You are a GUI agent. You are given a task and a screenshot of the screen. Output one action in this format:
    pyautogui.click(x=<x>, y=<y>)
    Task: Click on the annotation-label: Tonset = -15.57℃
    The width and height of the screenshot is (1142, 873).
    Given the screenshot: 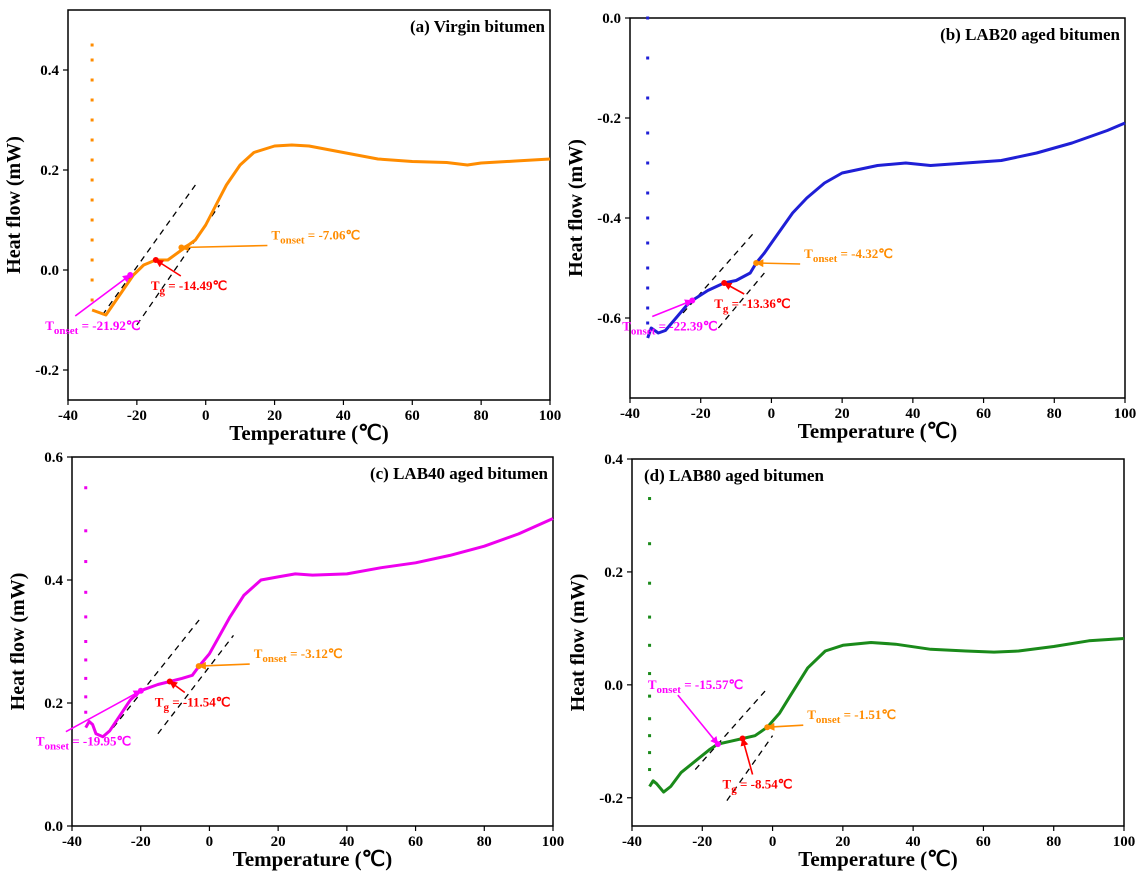 What is the action you would take?
    pyautogui.click(x=695, y=686)
    